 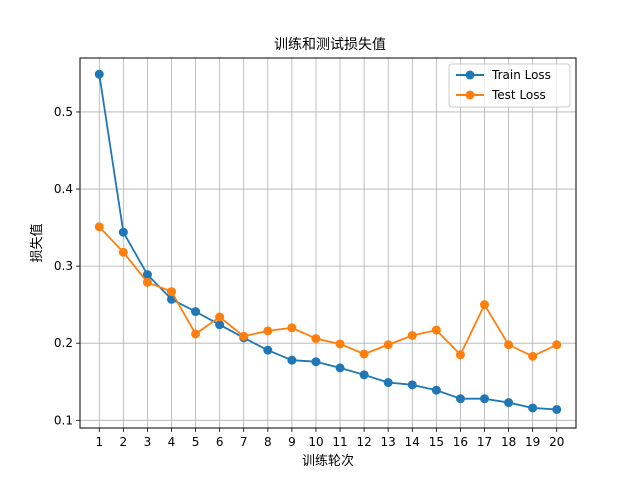 What do you see at coordinates (315, 442) in the screenshot?
I see `x-tick-label: 10` at bounding box center [315, 442].